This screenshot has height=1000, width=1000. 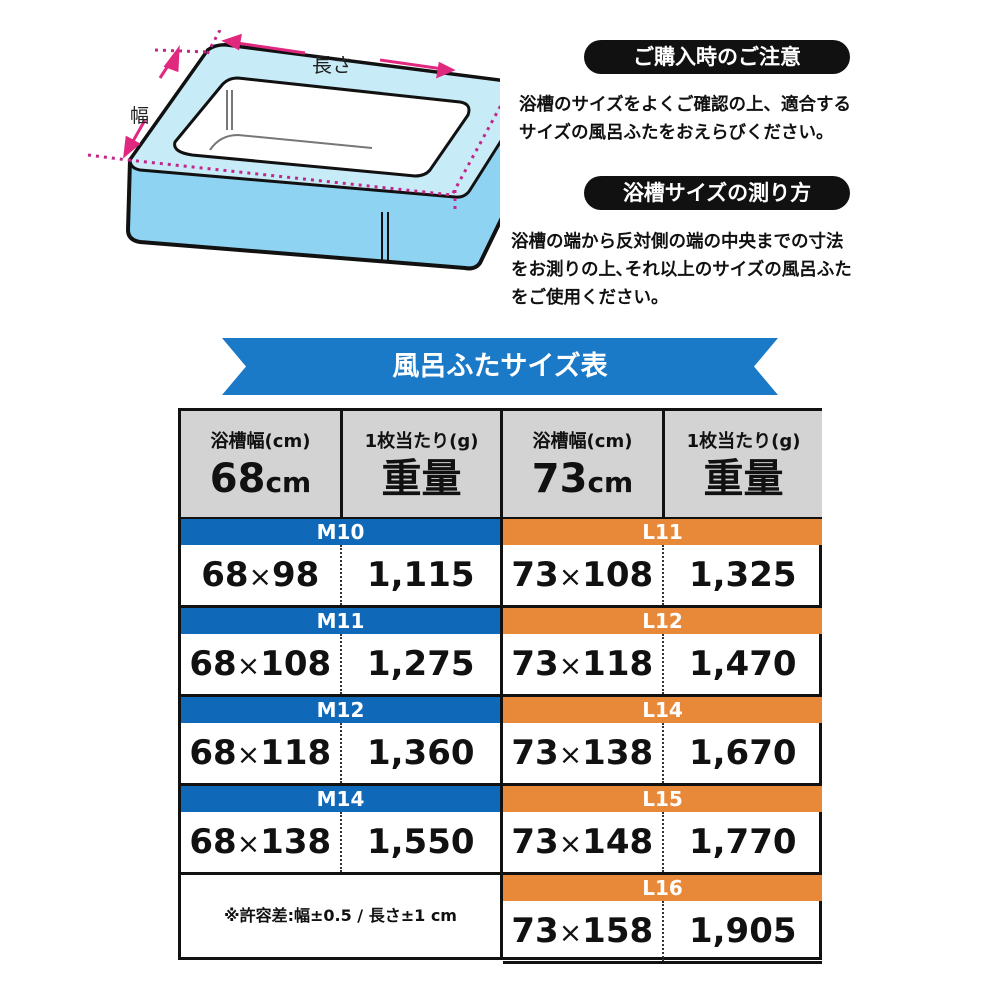 I want to click on model-band: M14, so click(x=340, y=799).